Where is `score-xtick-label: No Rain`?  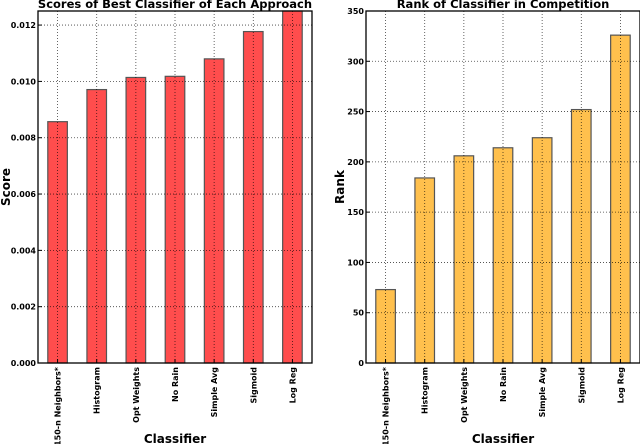
score-xtick-label: No Rain is located at coordinates (175, 384).